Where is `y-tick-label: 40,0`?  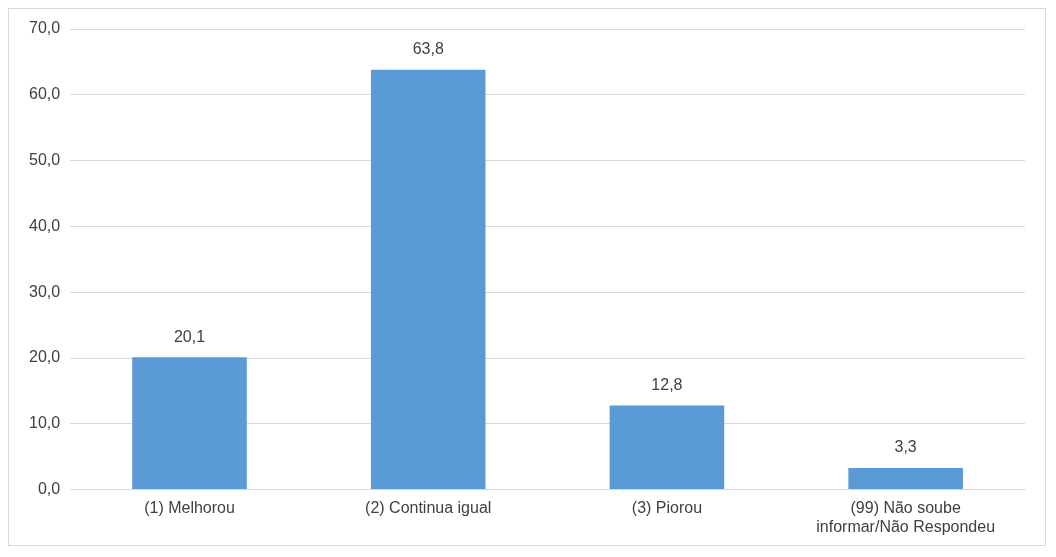 y-tick-label: 40,0 is located at coordinates (45, 225).